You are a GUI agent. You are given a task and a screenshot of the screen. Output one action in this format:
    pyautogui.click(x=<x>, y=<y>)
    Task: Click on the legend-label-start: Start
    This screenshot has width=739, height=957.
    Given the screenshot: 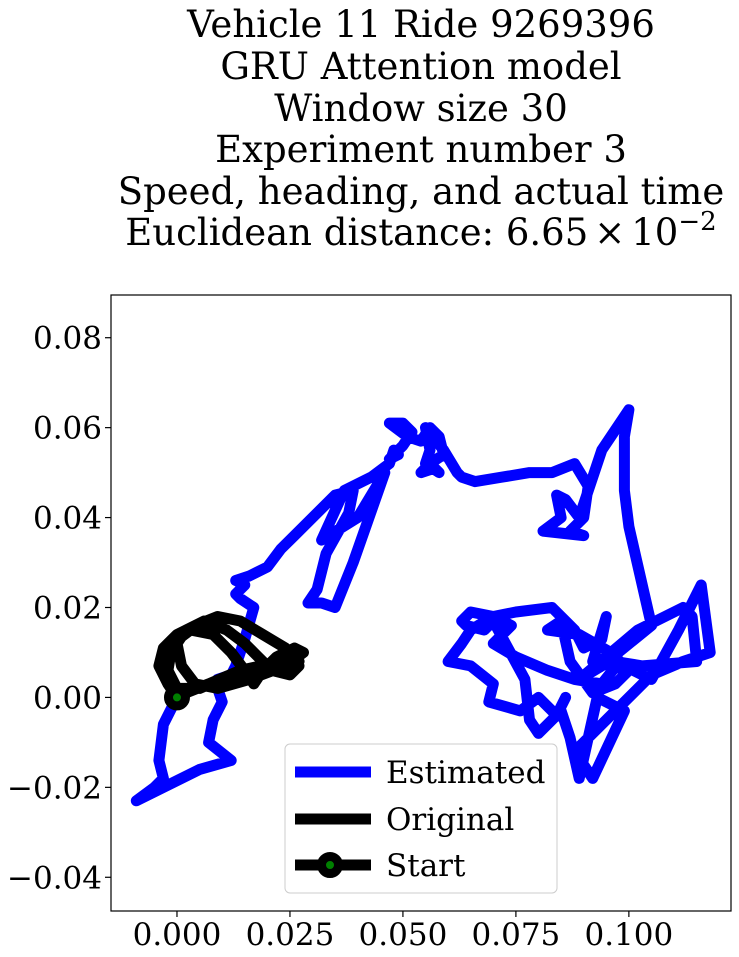 What is the action you would take?
    pyautogui.click(x=426, y=866)
    